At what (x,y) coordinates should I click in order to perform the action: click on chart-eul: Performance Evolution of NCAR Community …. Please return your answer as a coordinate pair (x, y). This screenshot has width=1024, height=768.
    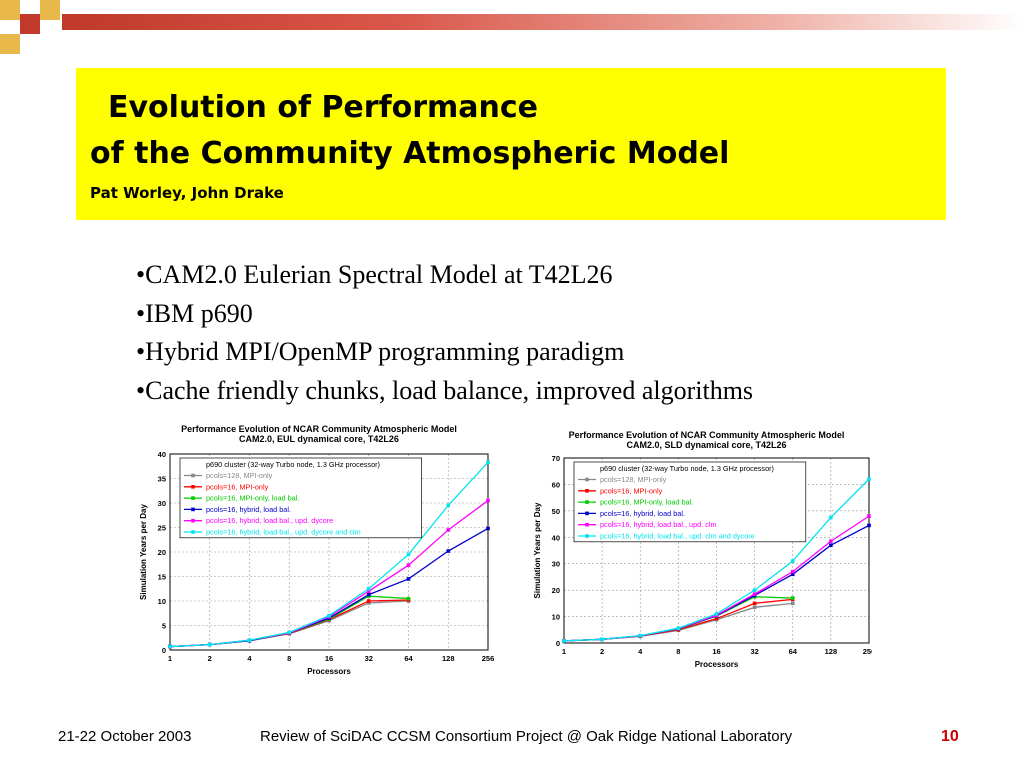
    Looking at the image, I should click on (318, 549).